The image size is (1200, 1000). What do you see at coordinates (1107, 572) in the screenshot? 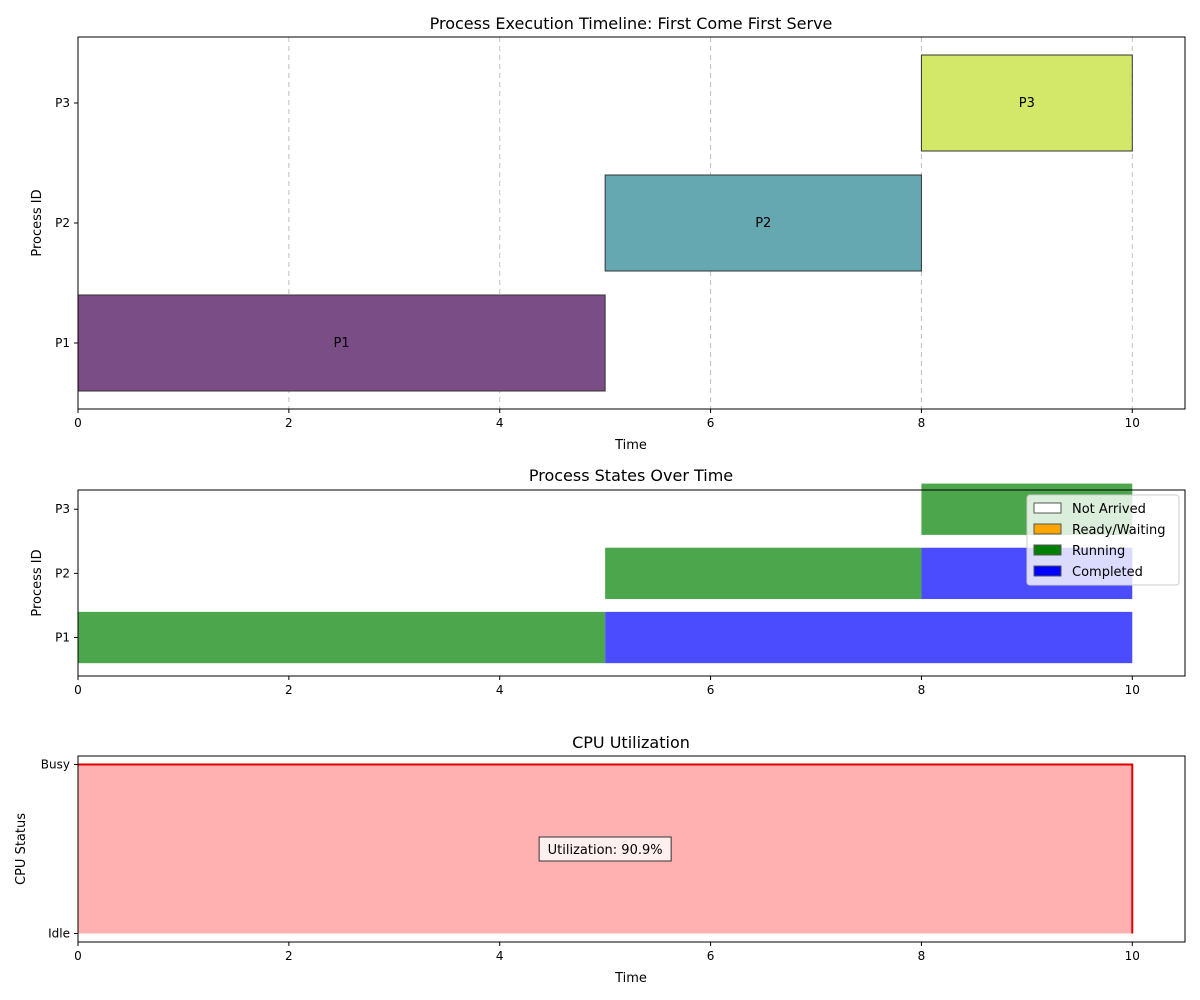
I see `legend-label: Completed` at bounding box center [1107, 572].